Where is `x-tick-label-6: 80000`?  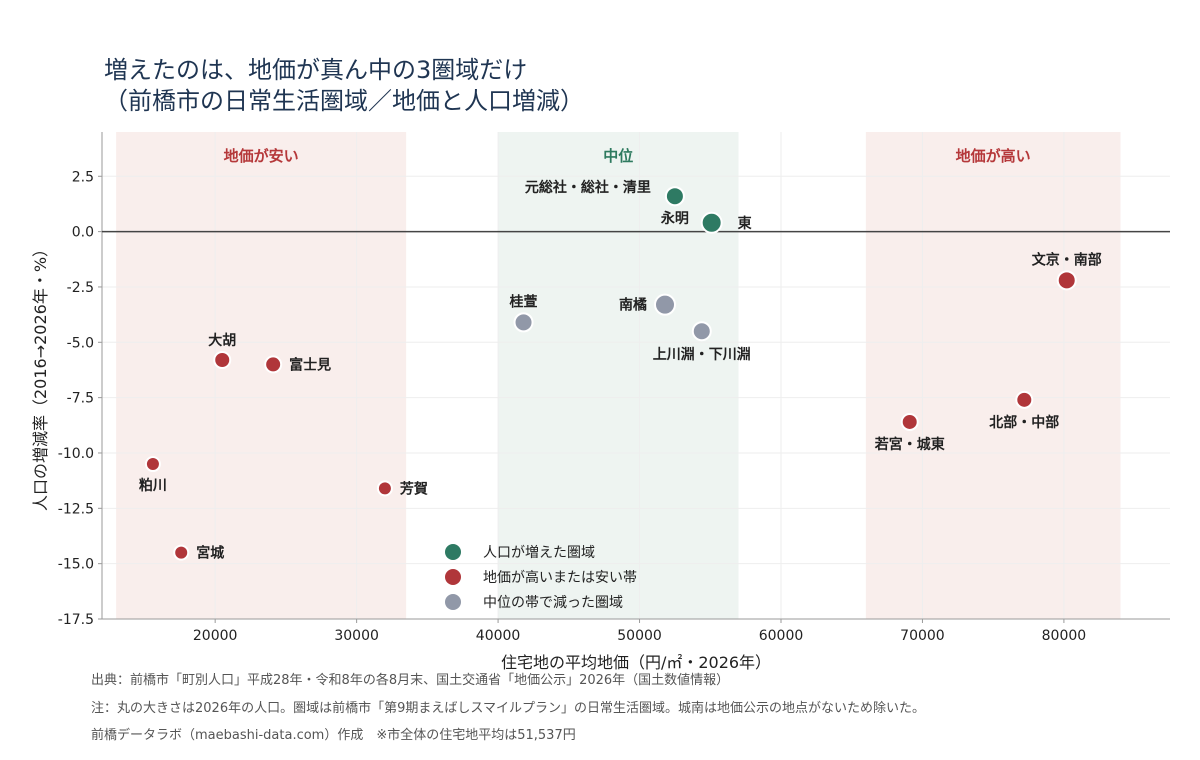
x-tick-label-6: 80000 is located at coordinates (1064, 636).